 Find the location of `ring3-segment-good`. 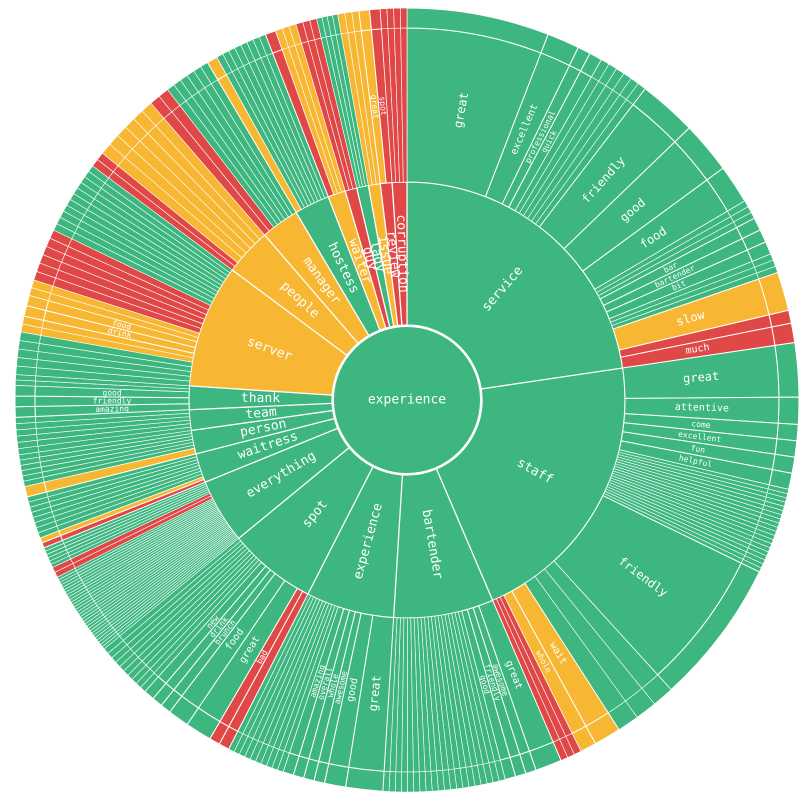

ring3-segment-good is located at coordinates (25, 390).